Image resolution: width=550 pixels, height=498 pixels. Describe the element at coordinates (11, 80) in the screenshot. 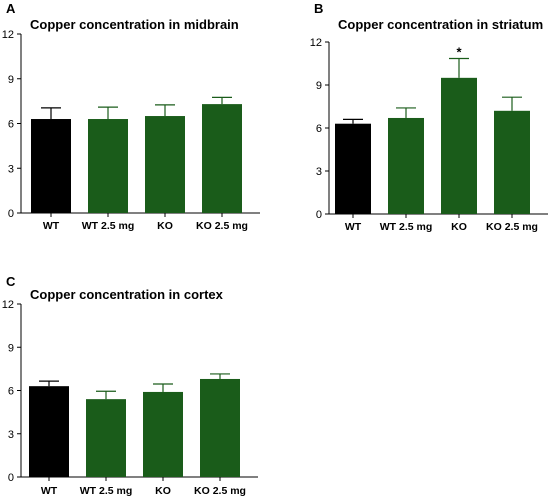

I see `panel-a-ytick-label: 9` at that location.